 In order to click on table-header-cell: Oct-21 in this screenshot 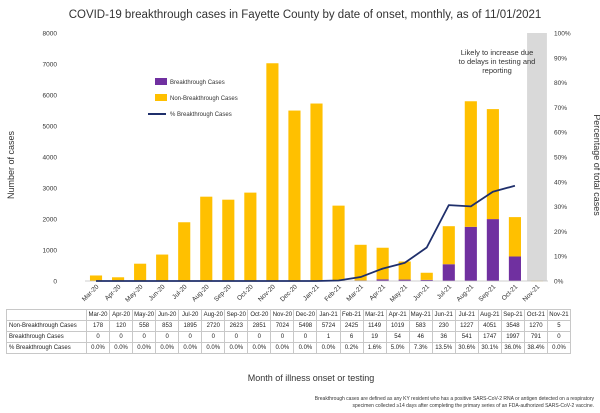, I will do `click(535, 315)`.